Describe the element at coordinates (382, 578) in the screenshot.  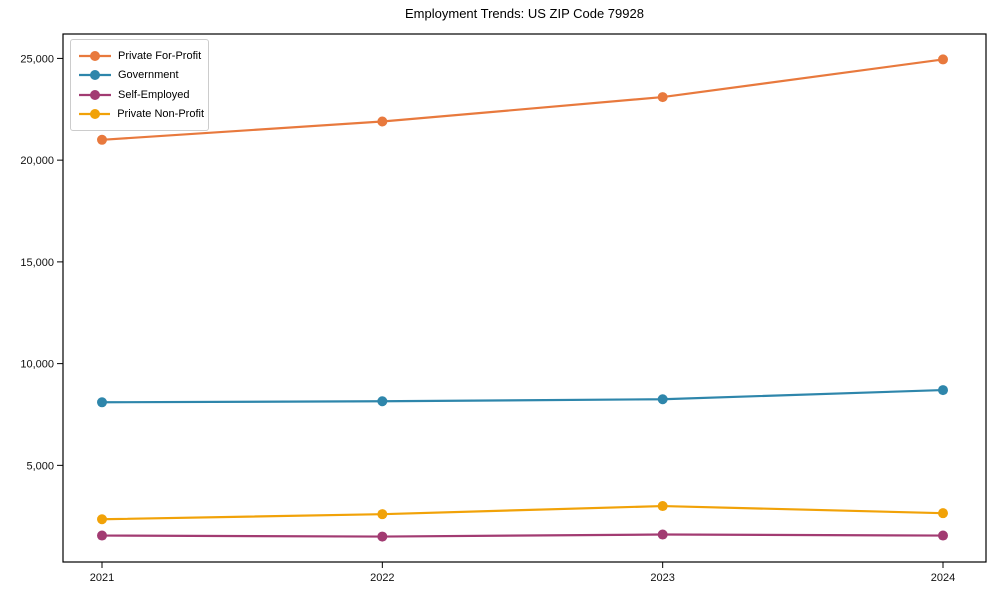
I see `x-tick-label: 2022` at that location.